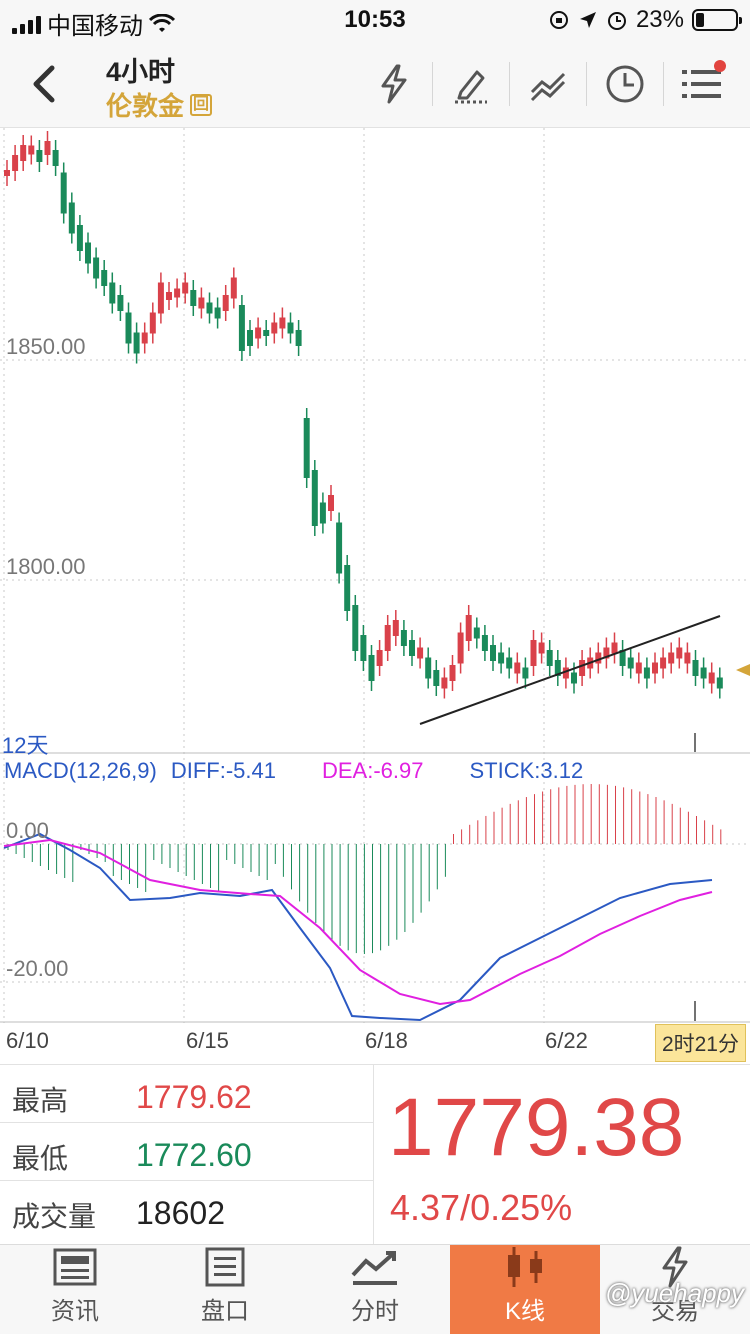  I want to click on news-icon, so click(75, 1267).